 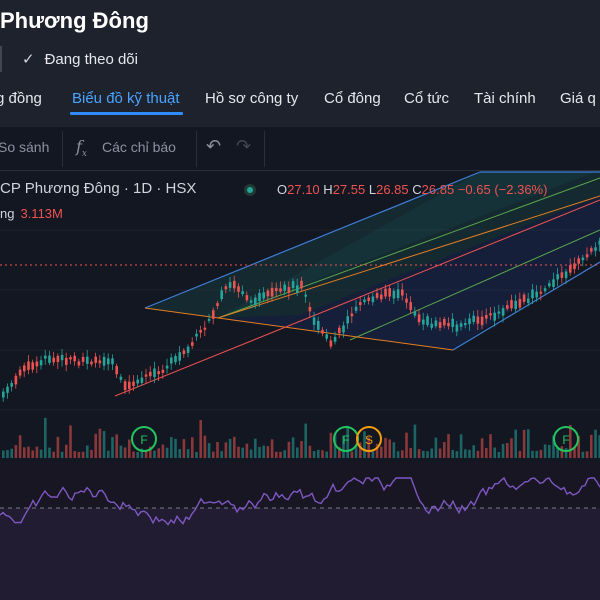 What do you see at coordinates (214, 146) in the screenshot?
I see `undo-icon: ↶` at bounding box center [214, 146].